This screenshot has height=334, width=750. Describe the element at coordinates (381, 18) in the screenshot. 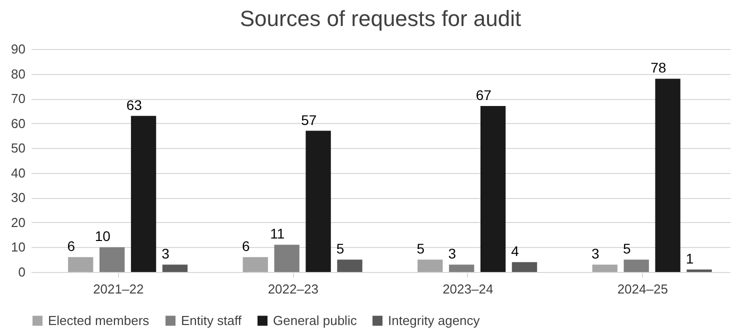

I see `chart-title: Sources of requests for audit` at that location.